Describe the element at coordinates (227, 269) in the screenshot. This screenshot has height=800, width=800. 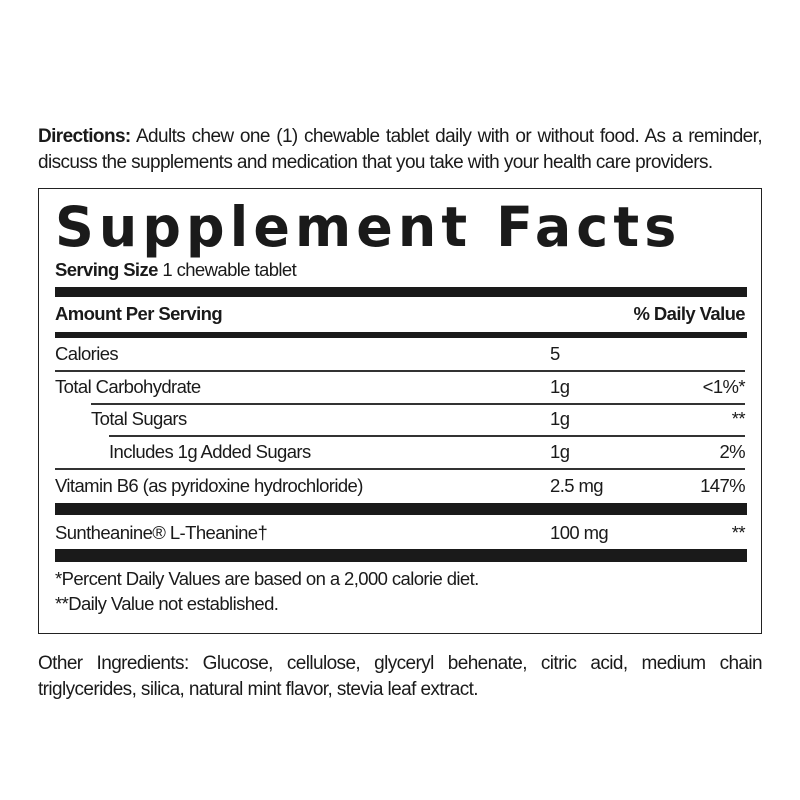
I see `serving-size-value: 1 chewable tablet` at that location.